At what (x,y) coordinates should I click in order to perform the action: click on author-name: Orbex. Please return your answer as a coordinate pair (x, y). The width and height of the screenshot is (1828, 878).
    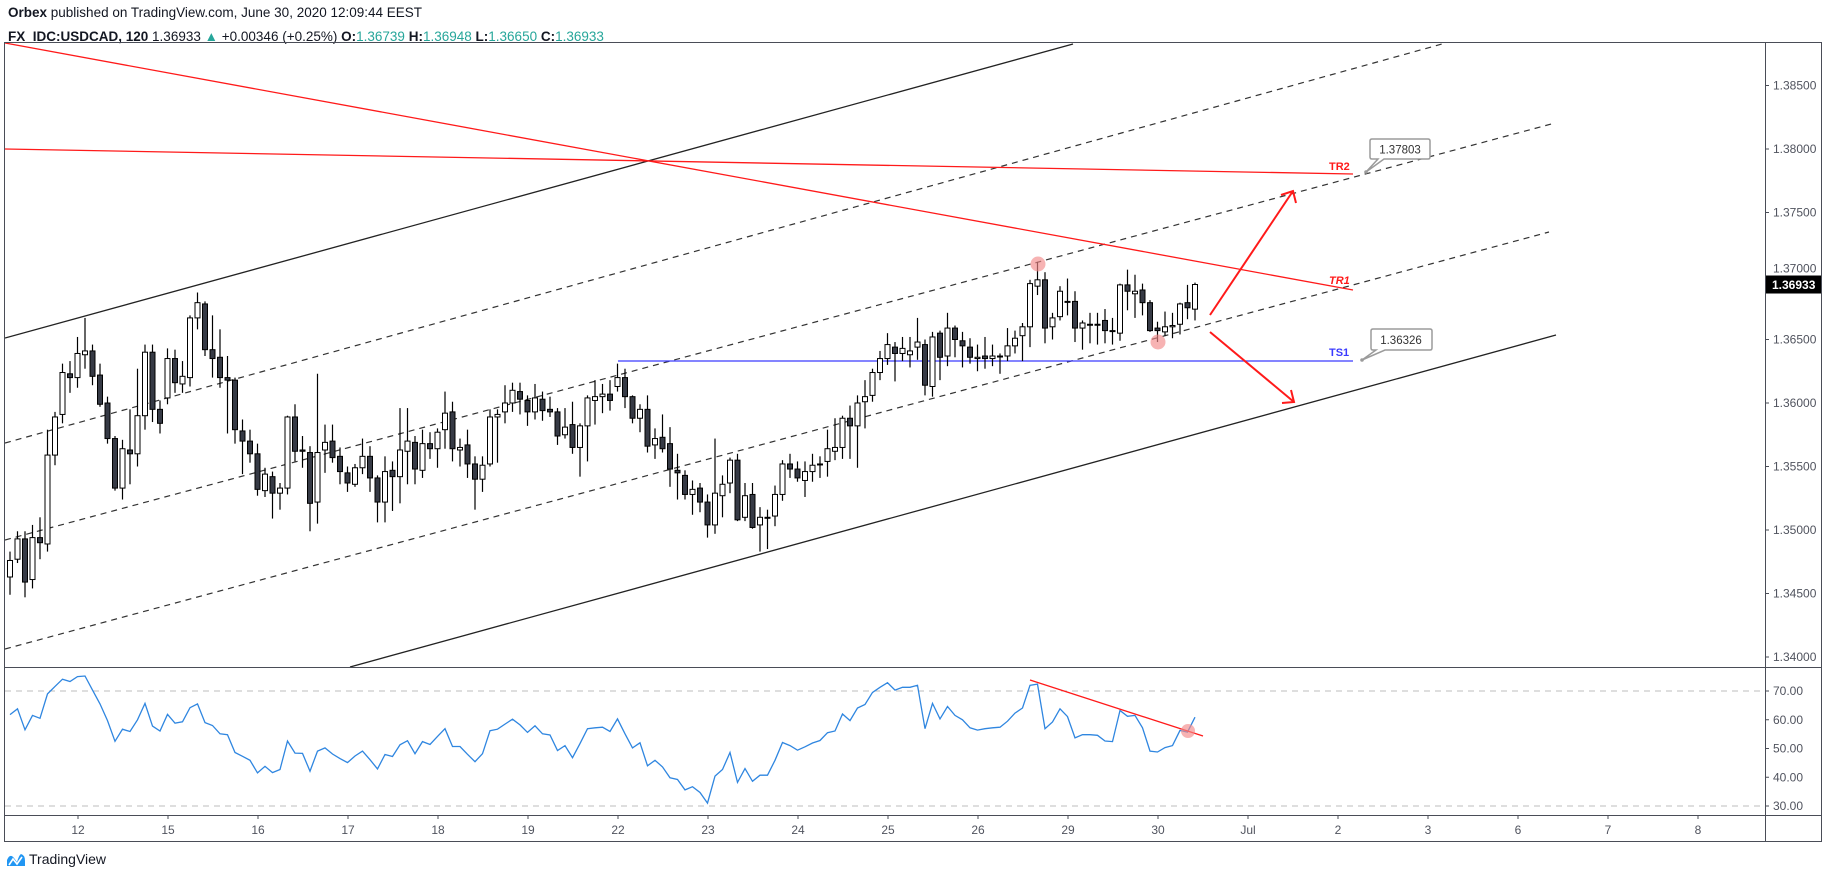
    Looking at the image, I should click on (28, 12).